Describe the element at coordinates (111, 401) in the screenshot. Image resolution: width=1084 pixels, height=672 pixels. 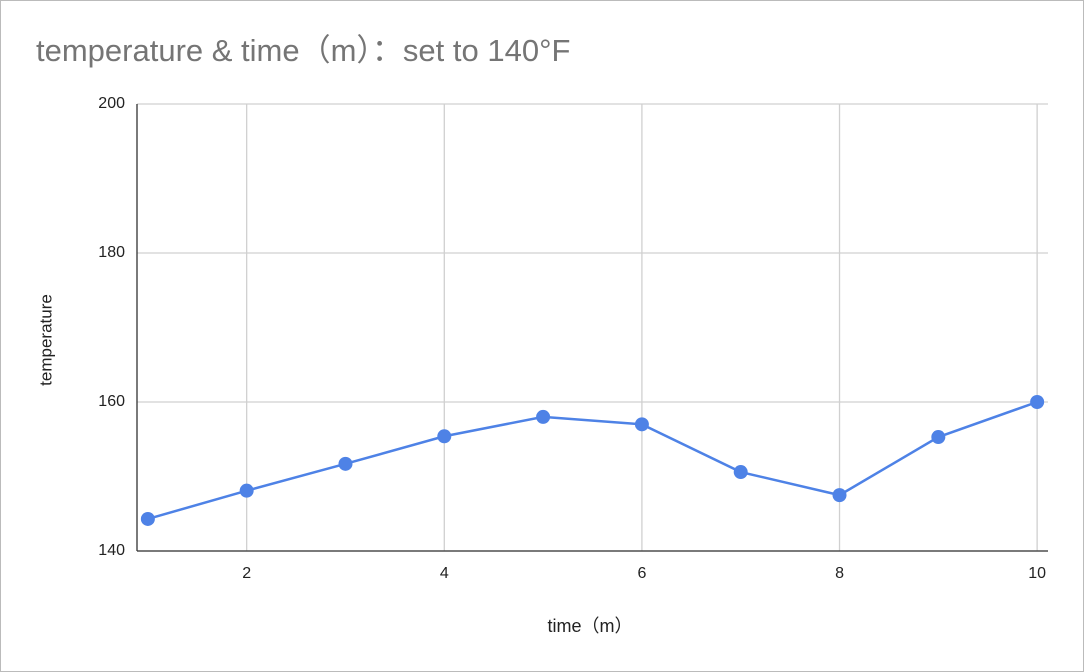
I see `y-tick-label: 160` at that location.